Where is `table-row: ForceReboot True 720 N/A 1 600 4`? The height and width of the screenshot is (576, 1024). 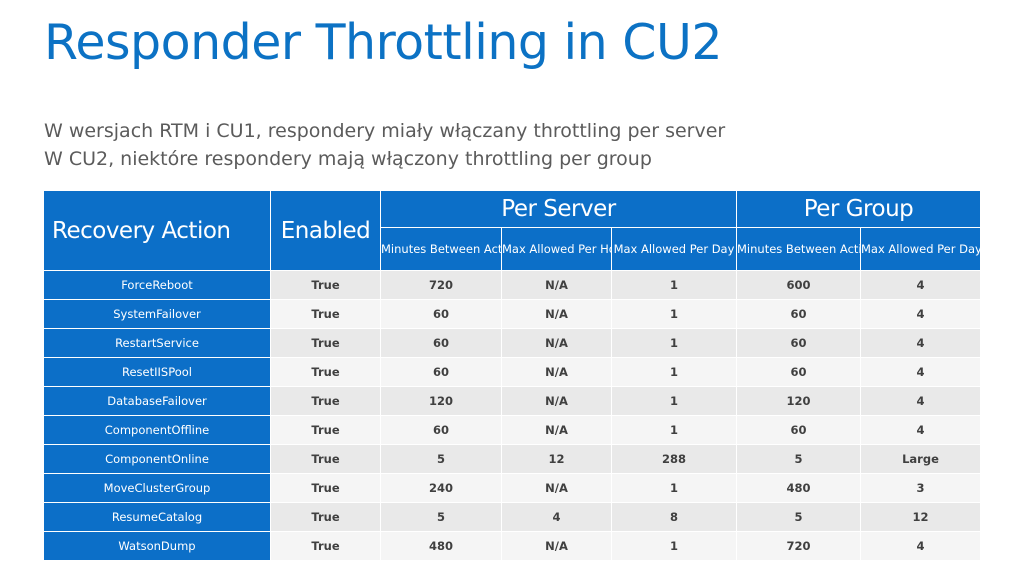 table-row: ForceReboot True 720 N/A 1 600 4 is located at coordinates (512, 285).